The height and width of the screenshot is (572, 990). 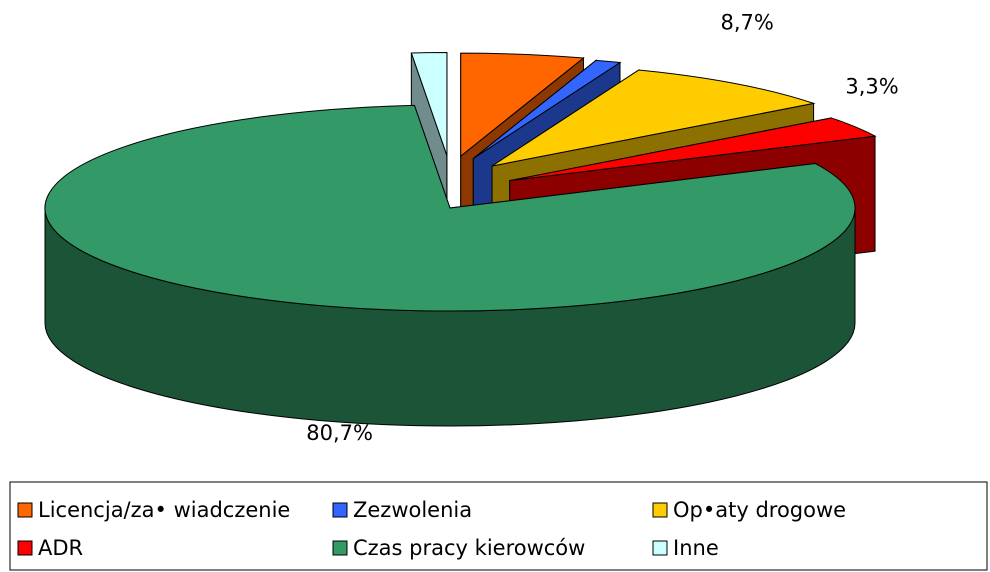 What do you see at coordinates (747, 23) in the screenshot?
I see `data-label: 8,7%` at bounding box center [747, 23].